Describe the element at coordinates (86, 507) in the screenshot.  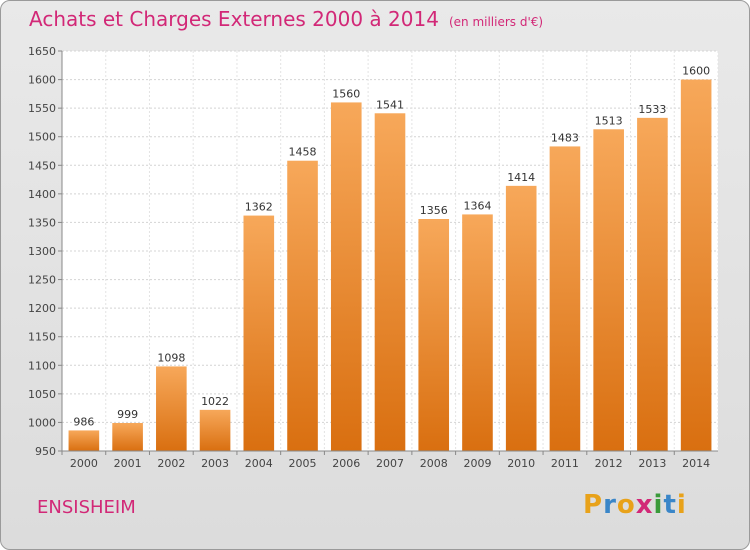
I see `city-label: ENSISHEIM` at that location.